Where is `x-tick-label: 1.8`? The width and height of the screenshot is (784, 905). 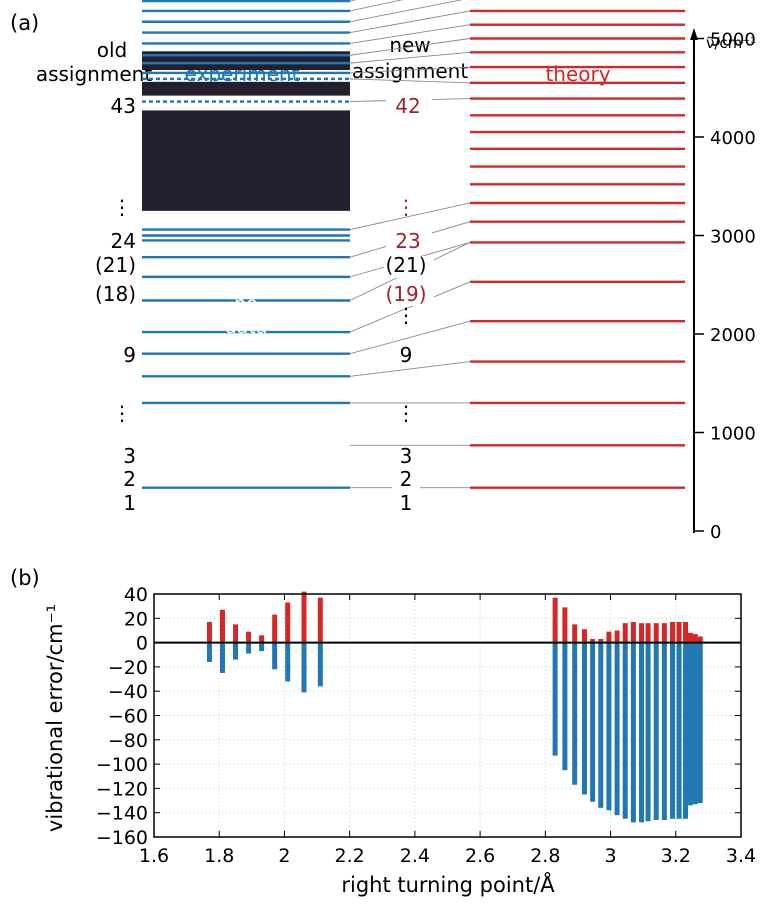
x-tick-label: 1.8 is located at coordinates (219, 856).